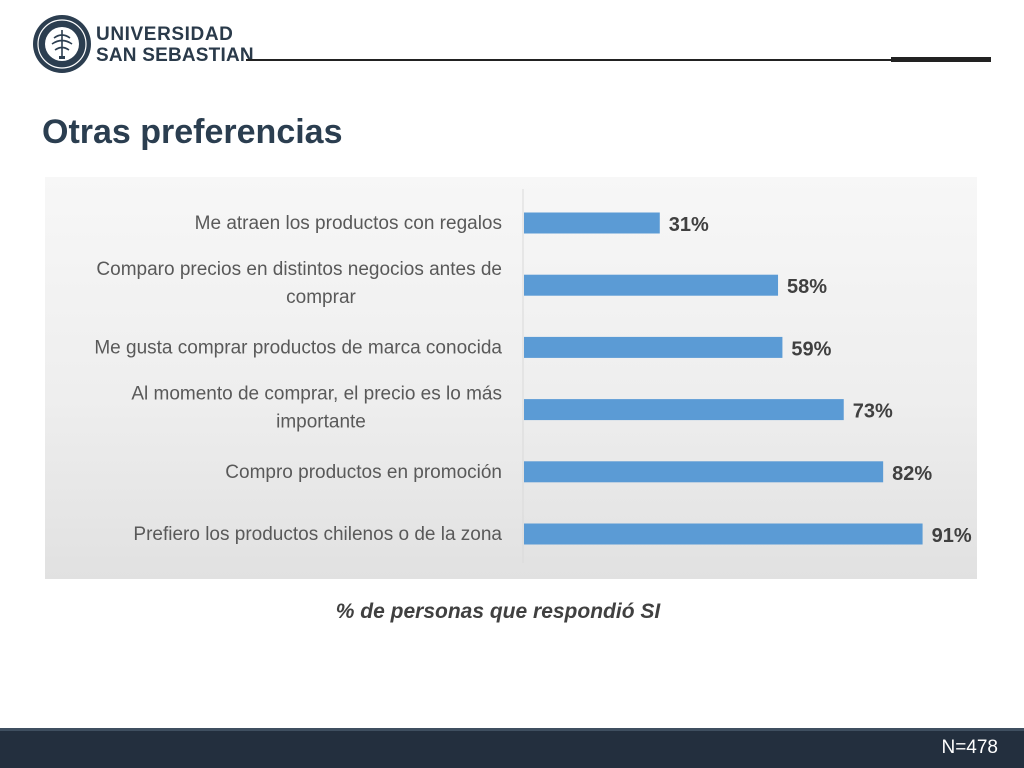 The height and width of the screenshot is (768, 1024). What do you see at coordinates (348, 223) in the screenshot?
I see `category-label-1: Me atraen los productos con regalos` at bounding box center [348, 223].